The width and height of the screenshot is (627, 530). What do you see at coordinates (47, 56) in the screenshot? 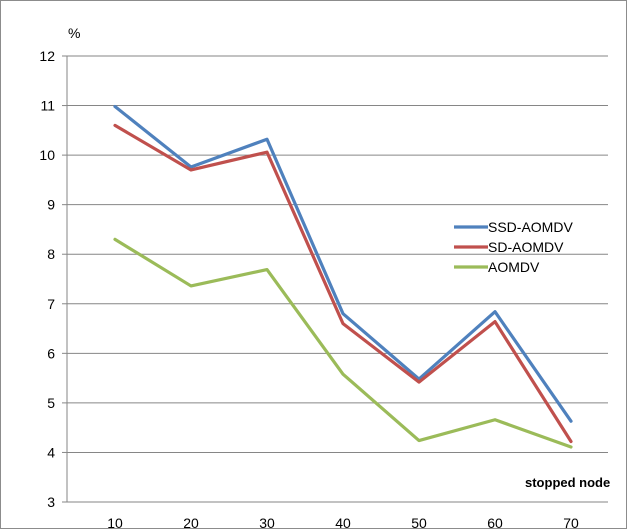
I see `y-tick-label: 12` at bounding box center [47, 56].